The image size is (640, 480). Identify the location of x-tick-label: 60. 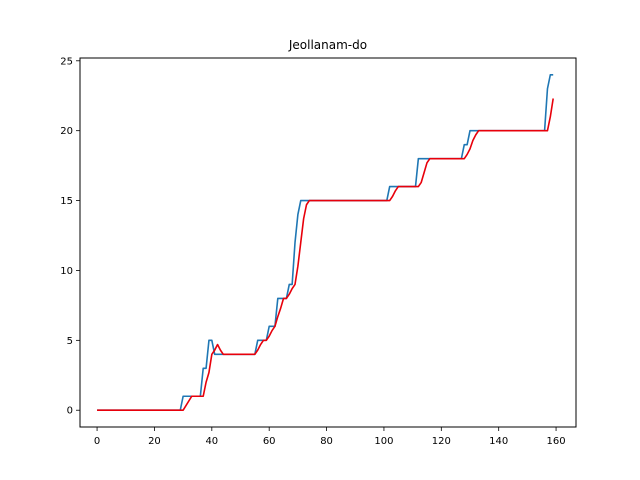
(269, 441).